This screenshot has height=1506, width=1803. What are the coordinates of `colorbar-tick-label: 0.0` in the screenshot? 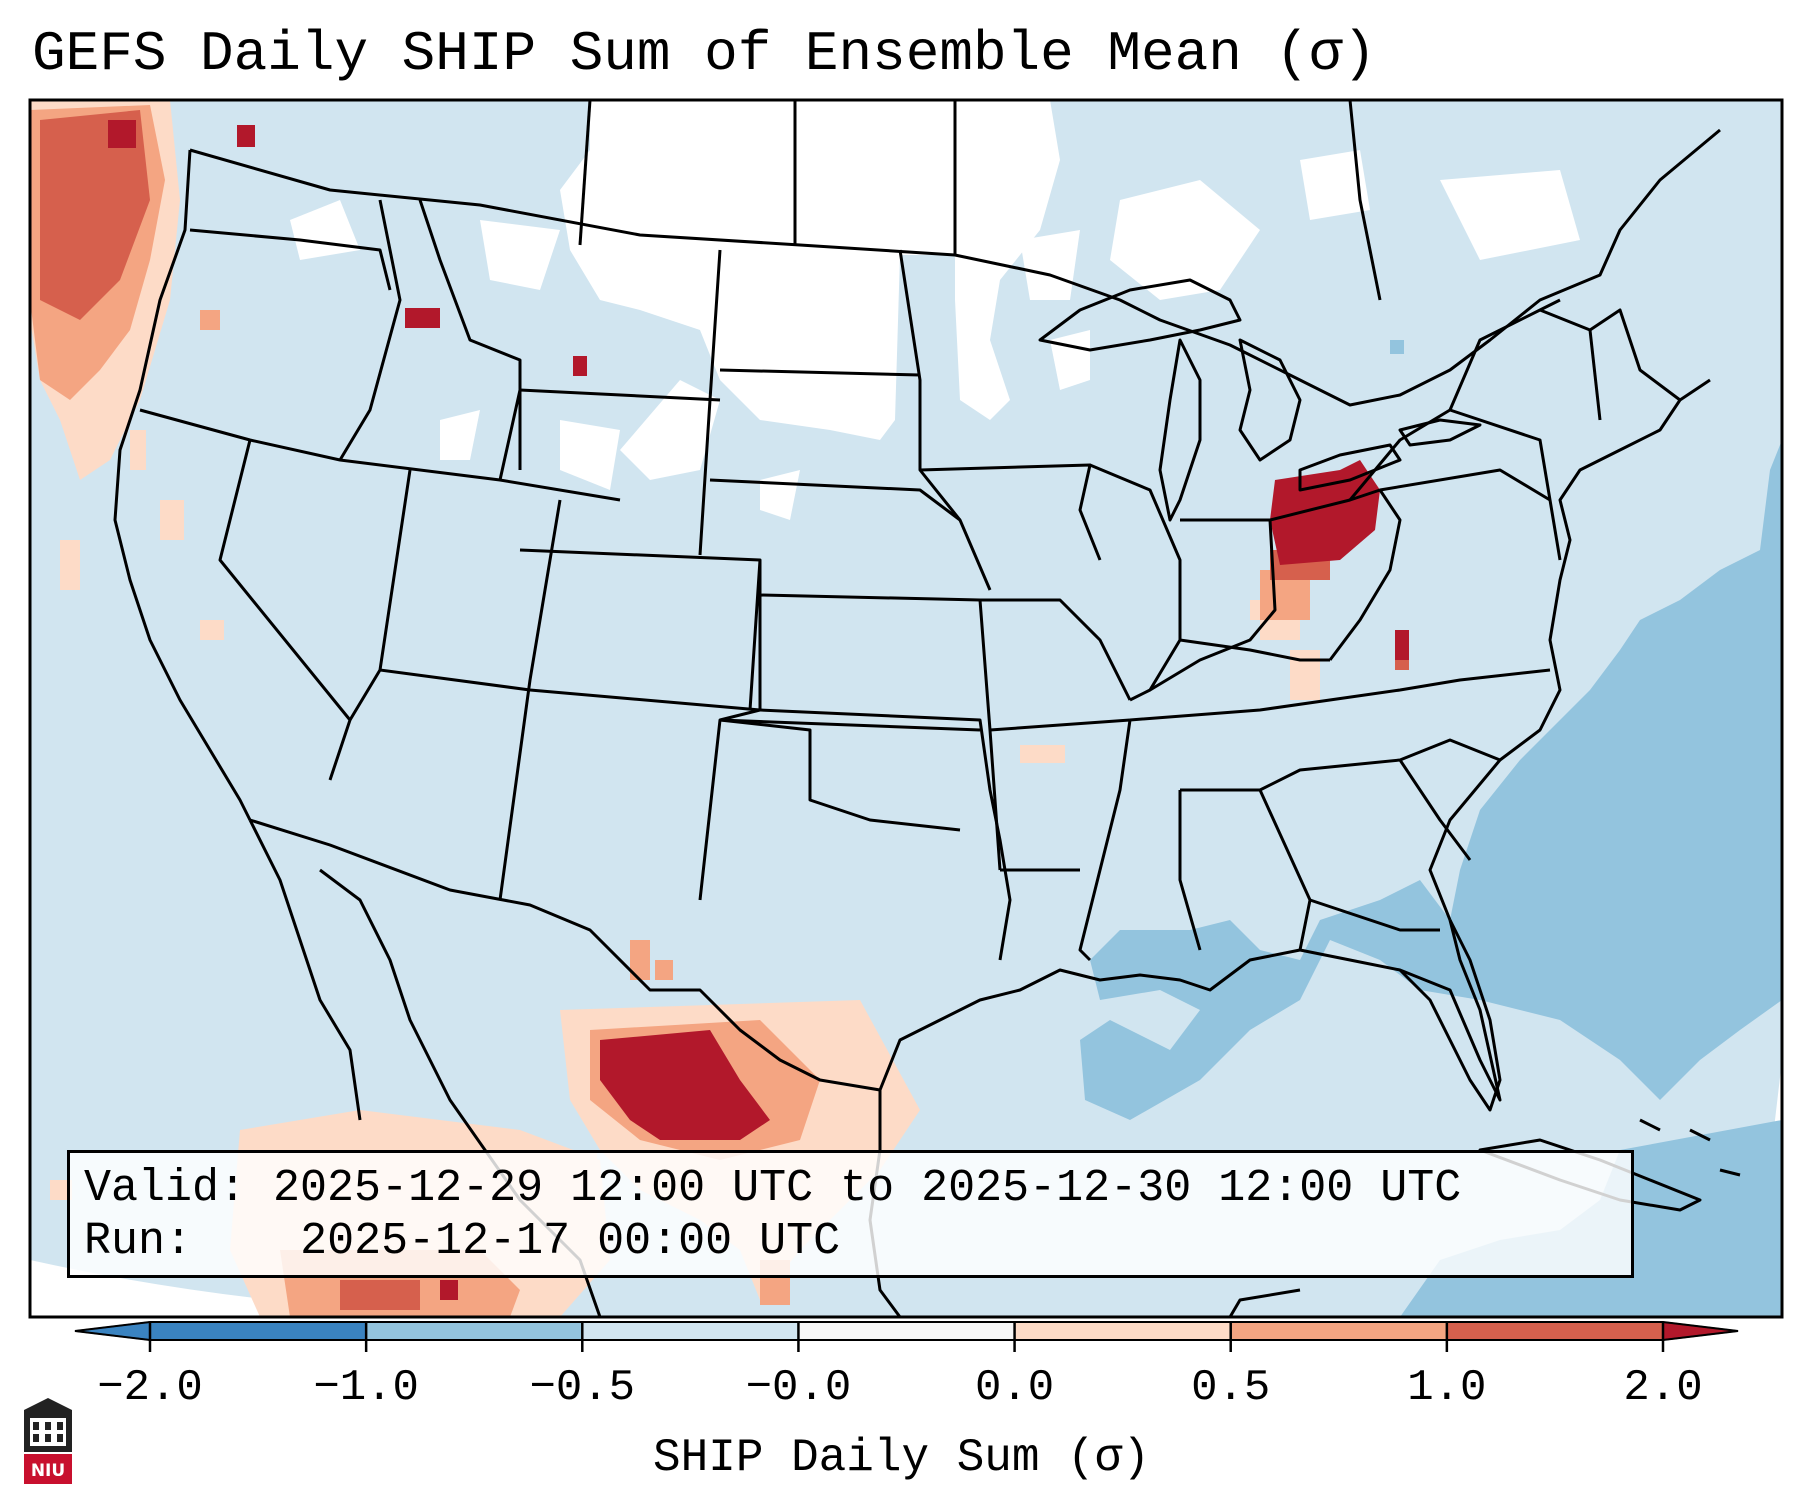 It's located at (1014, 1388).